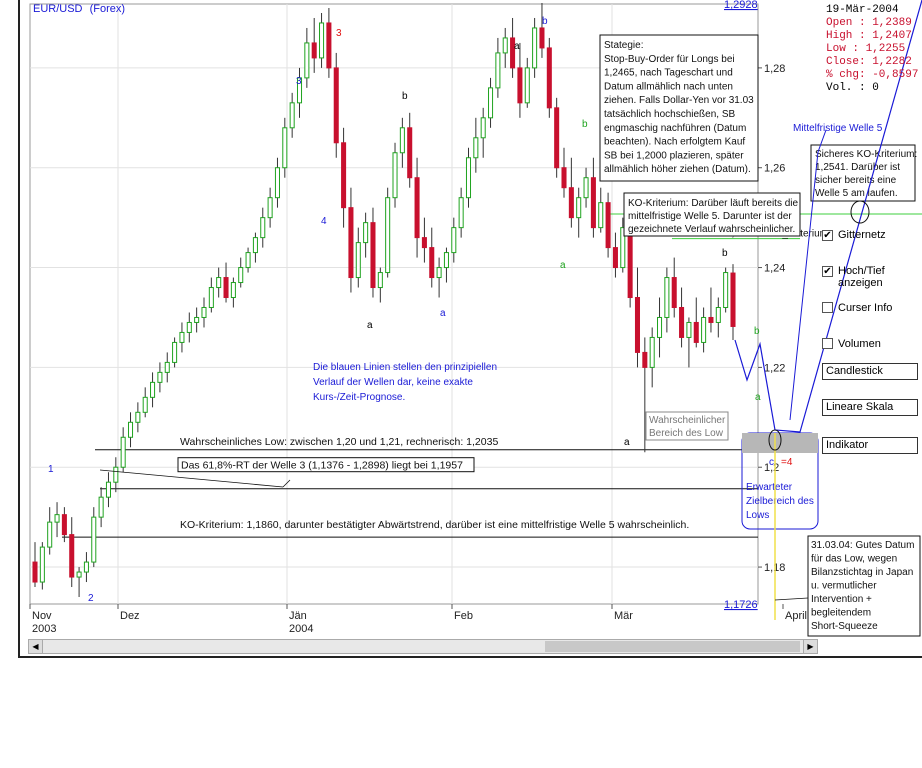  I want to click on target-text: Zielbereich des, so click(780, 501).